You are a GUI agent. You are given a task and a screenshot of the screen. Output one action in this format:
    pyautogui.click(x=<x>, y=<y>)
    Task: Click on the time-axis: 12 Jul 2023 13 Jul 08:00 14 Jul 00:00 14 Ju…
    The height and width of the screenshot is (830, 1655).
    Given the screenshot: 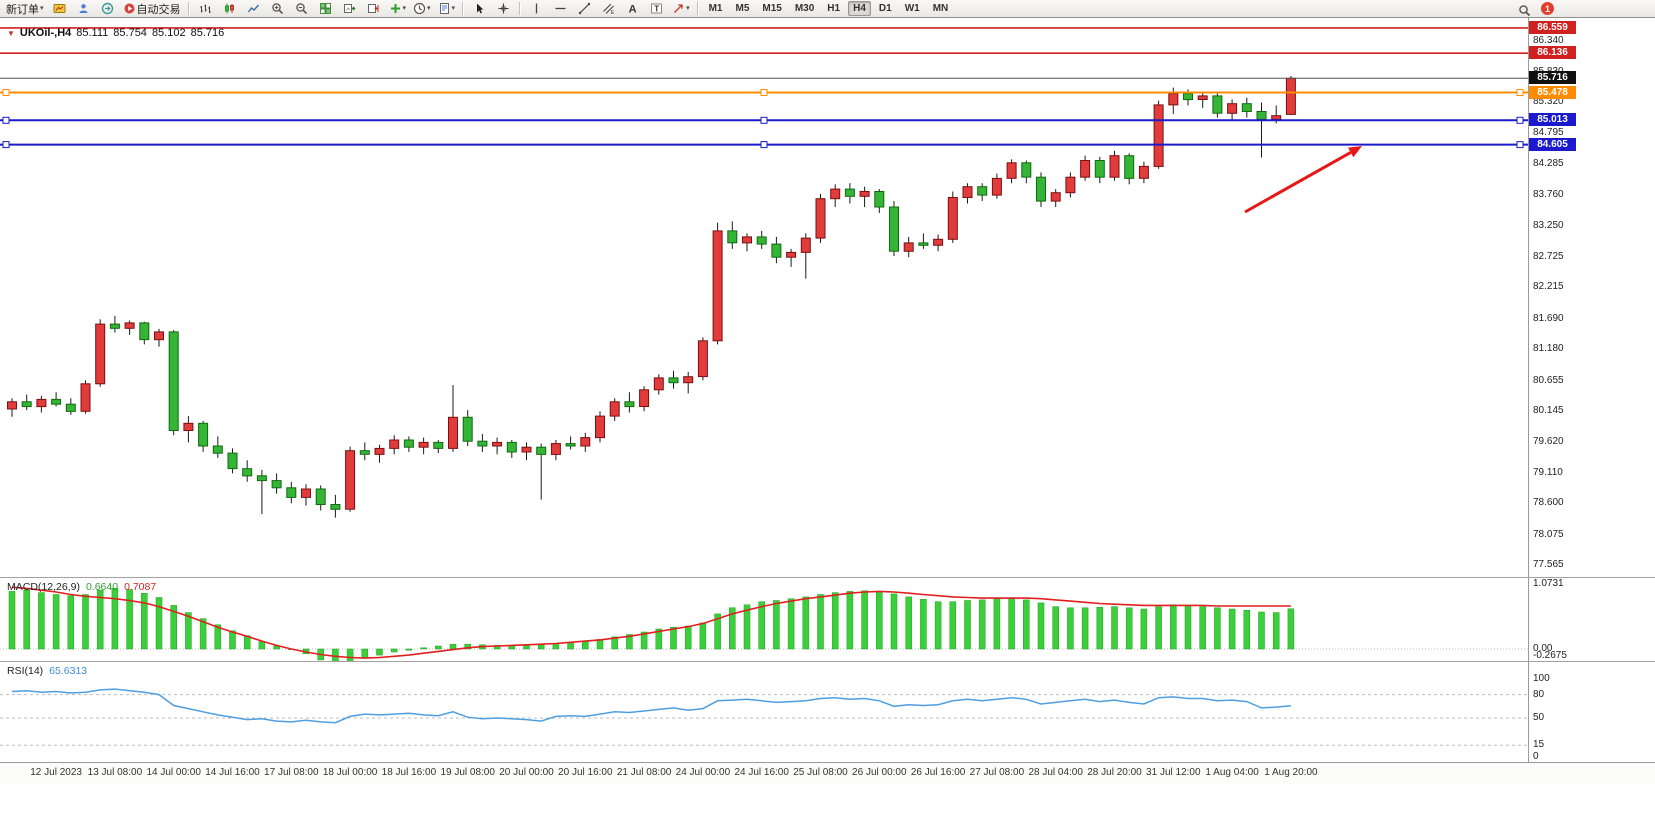 What is the action you would take?
    pyautogui.click(x=827, y=773)
    